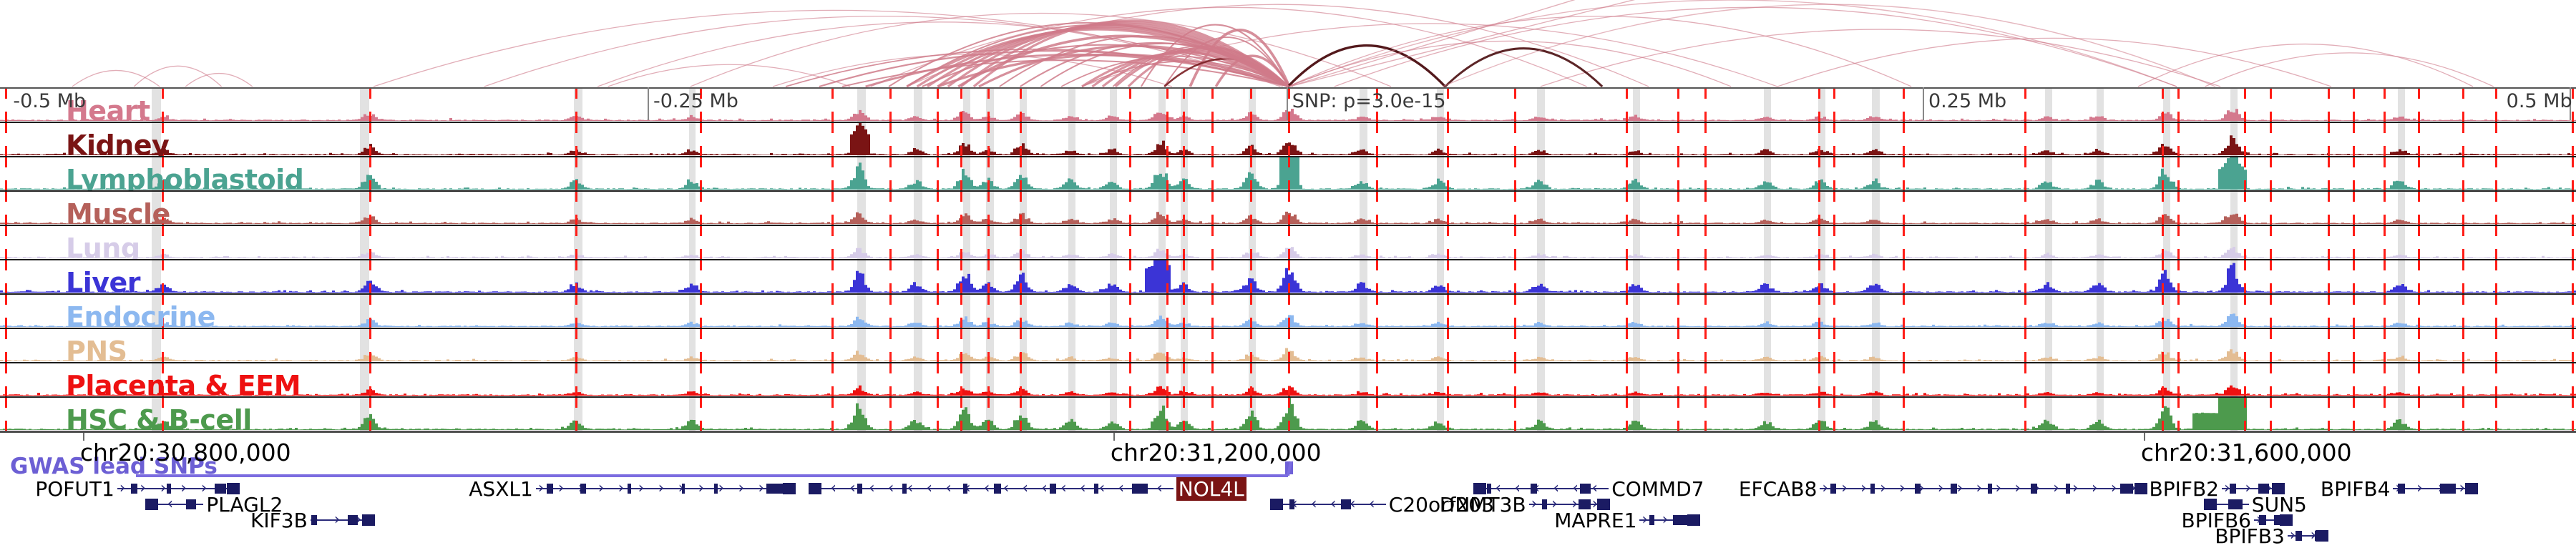 Image resolution: width=2576 pixels, height=548 pixels. I want to click on gene-model: ›››››››››››››ASXL1, so click(632, 489).